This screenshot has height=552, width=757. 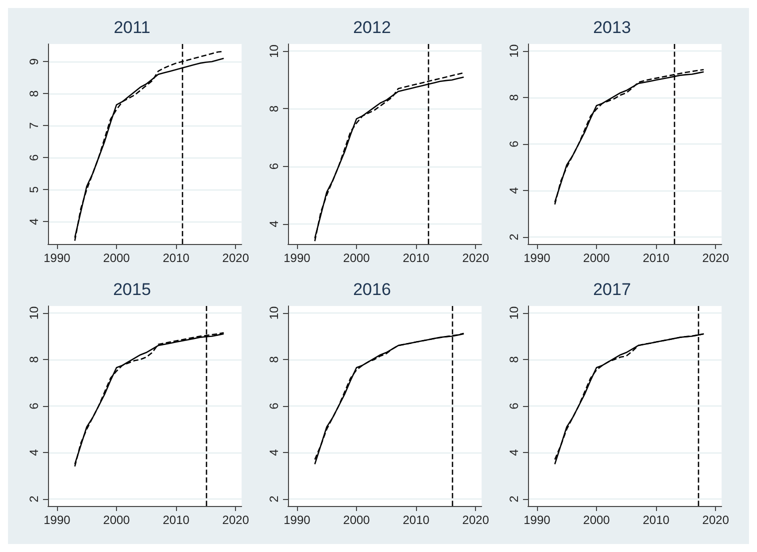 What do you see at coordinates (132, 289) in the screenshot?
I see `chart-title: 2015` at bounding box center [132, 289].